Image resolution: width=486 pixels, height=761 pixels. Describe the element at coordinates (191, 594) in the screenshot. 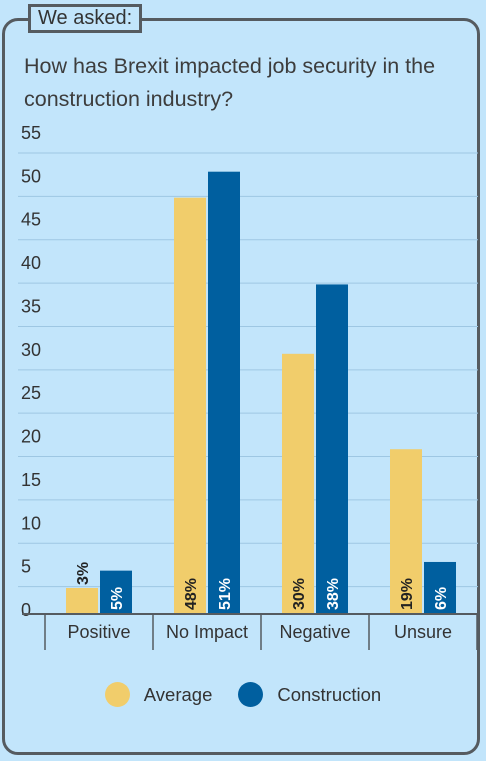

I see `data-label: 48%` at that location.